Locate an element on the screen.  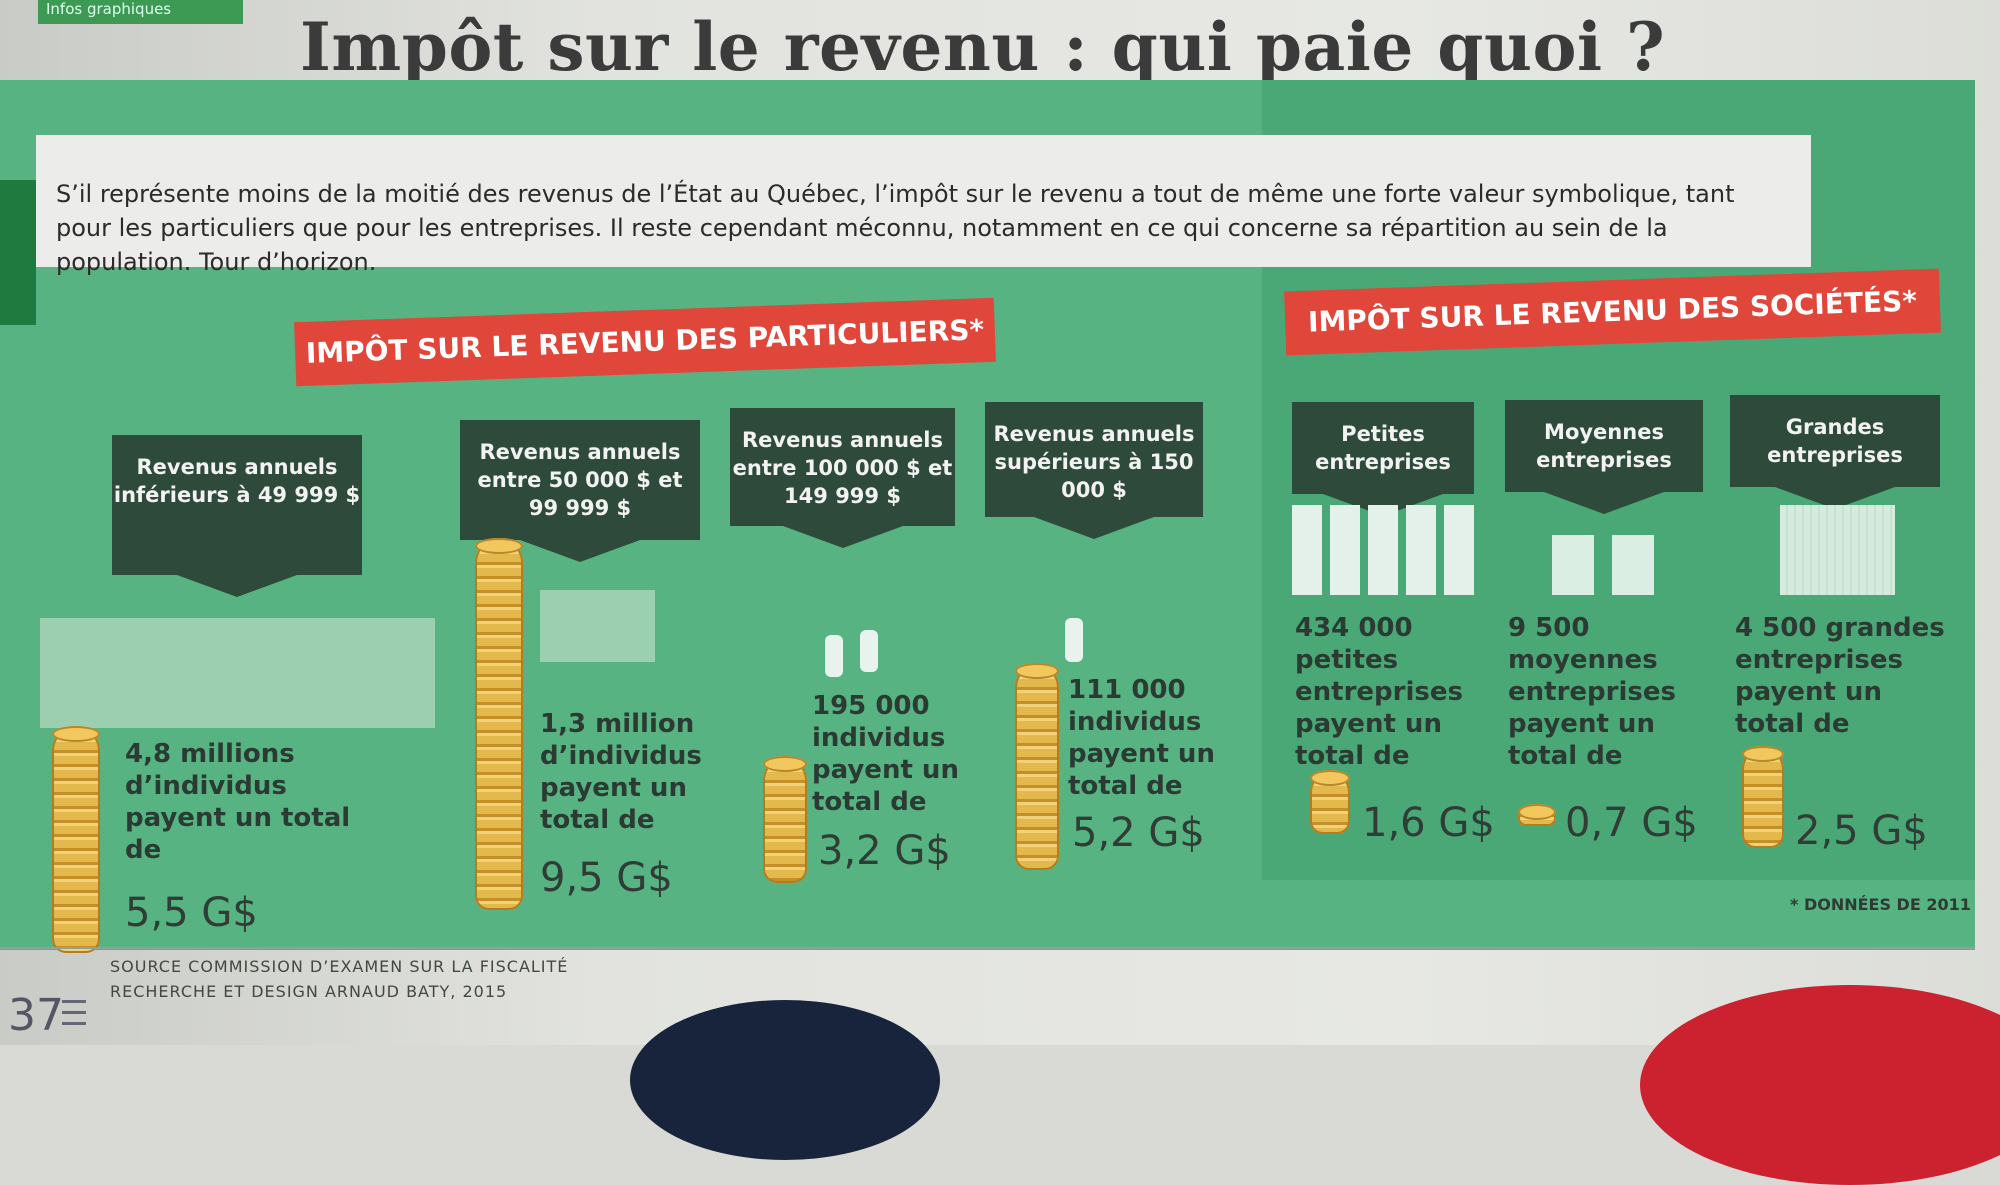
group-4-text: 111 000 individus payent un total de is located at coordinates (1141, 738).